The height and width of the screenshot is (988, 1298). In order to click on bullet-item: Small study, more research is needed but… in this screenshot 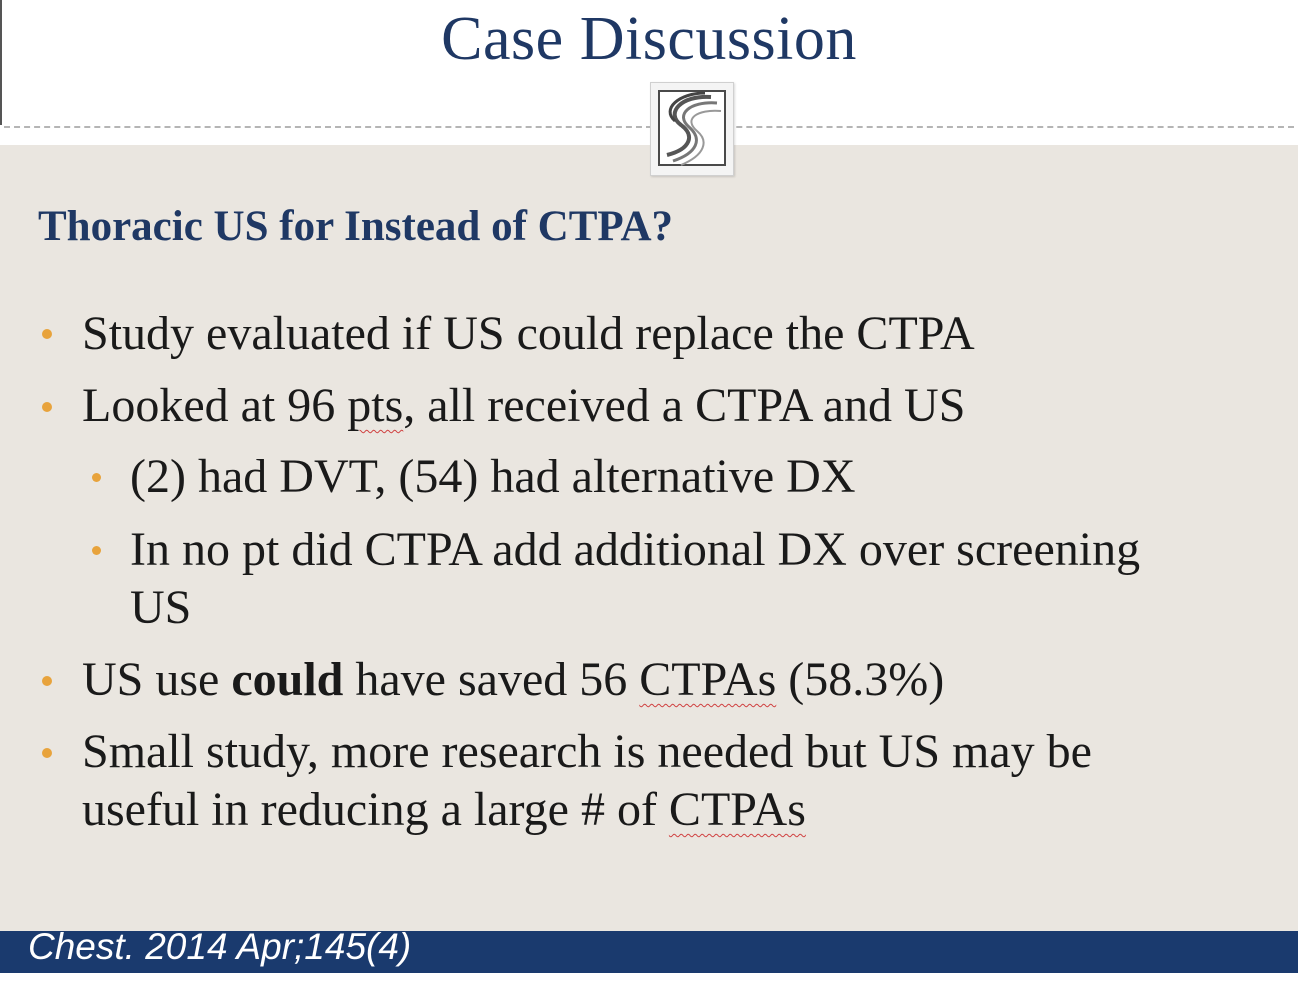, I will do `click(587, 751)`.